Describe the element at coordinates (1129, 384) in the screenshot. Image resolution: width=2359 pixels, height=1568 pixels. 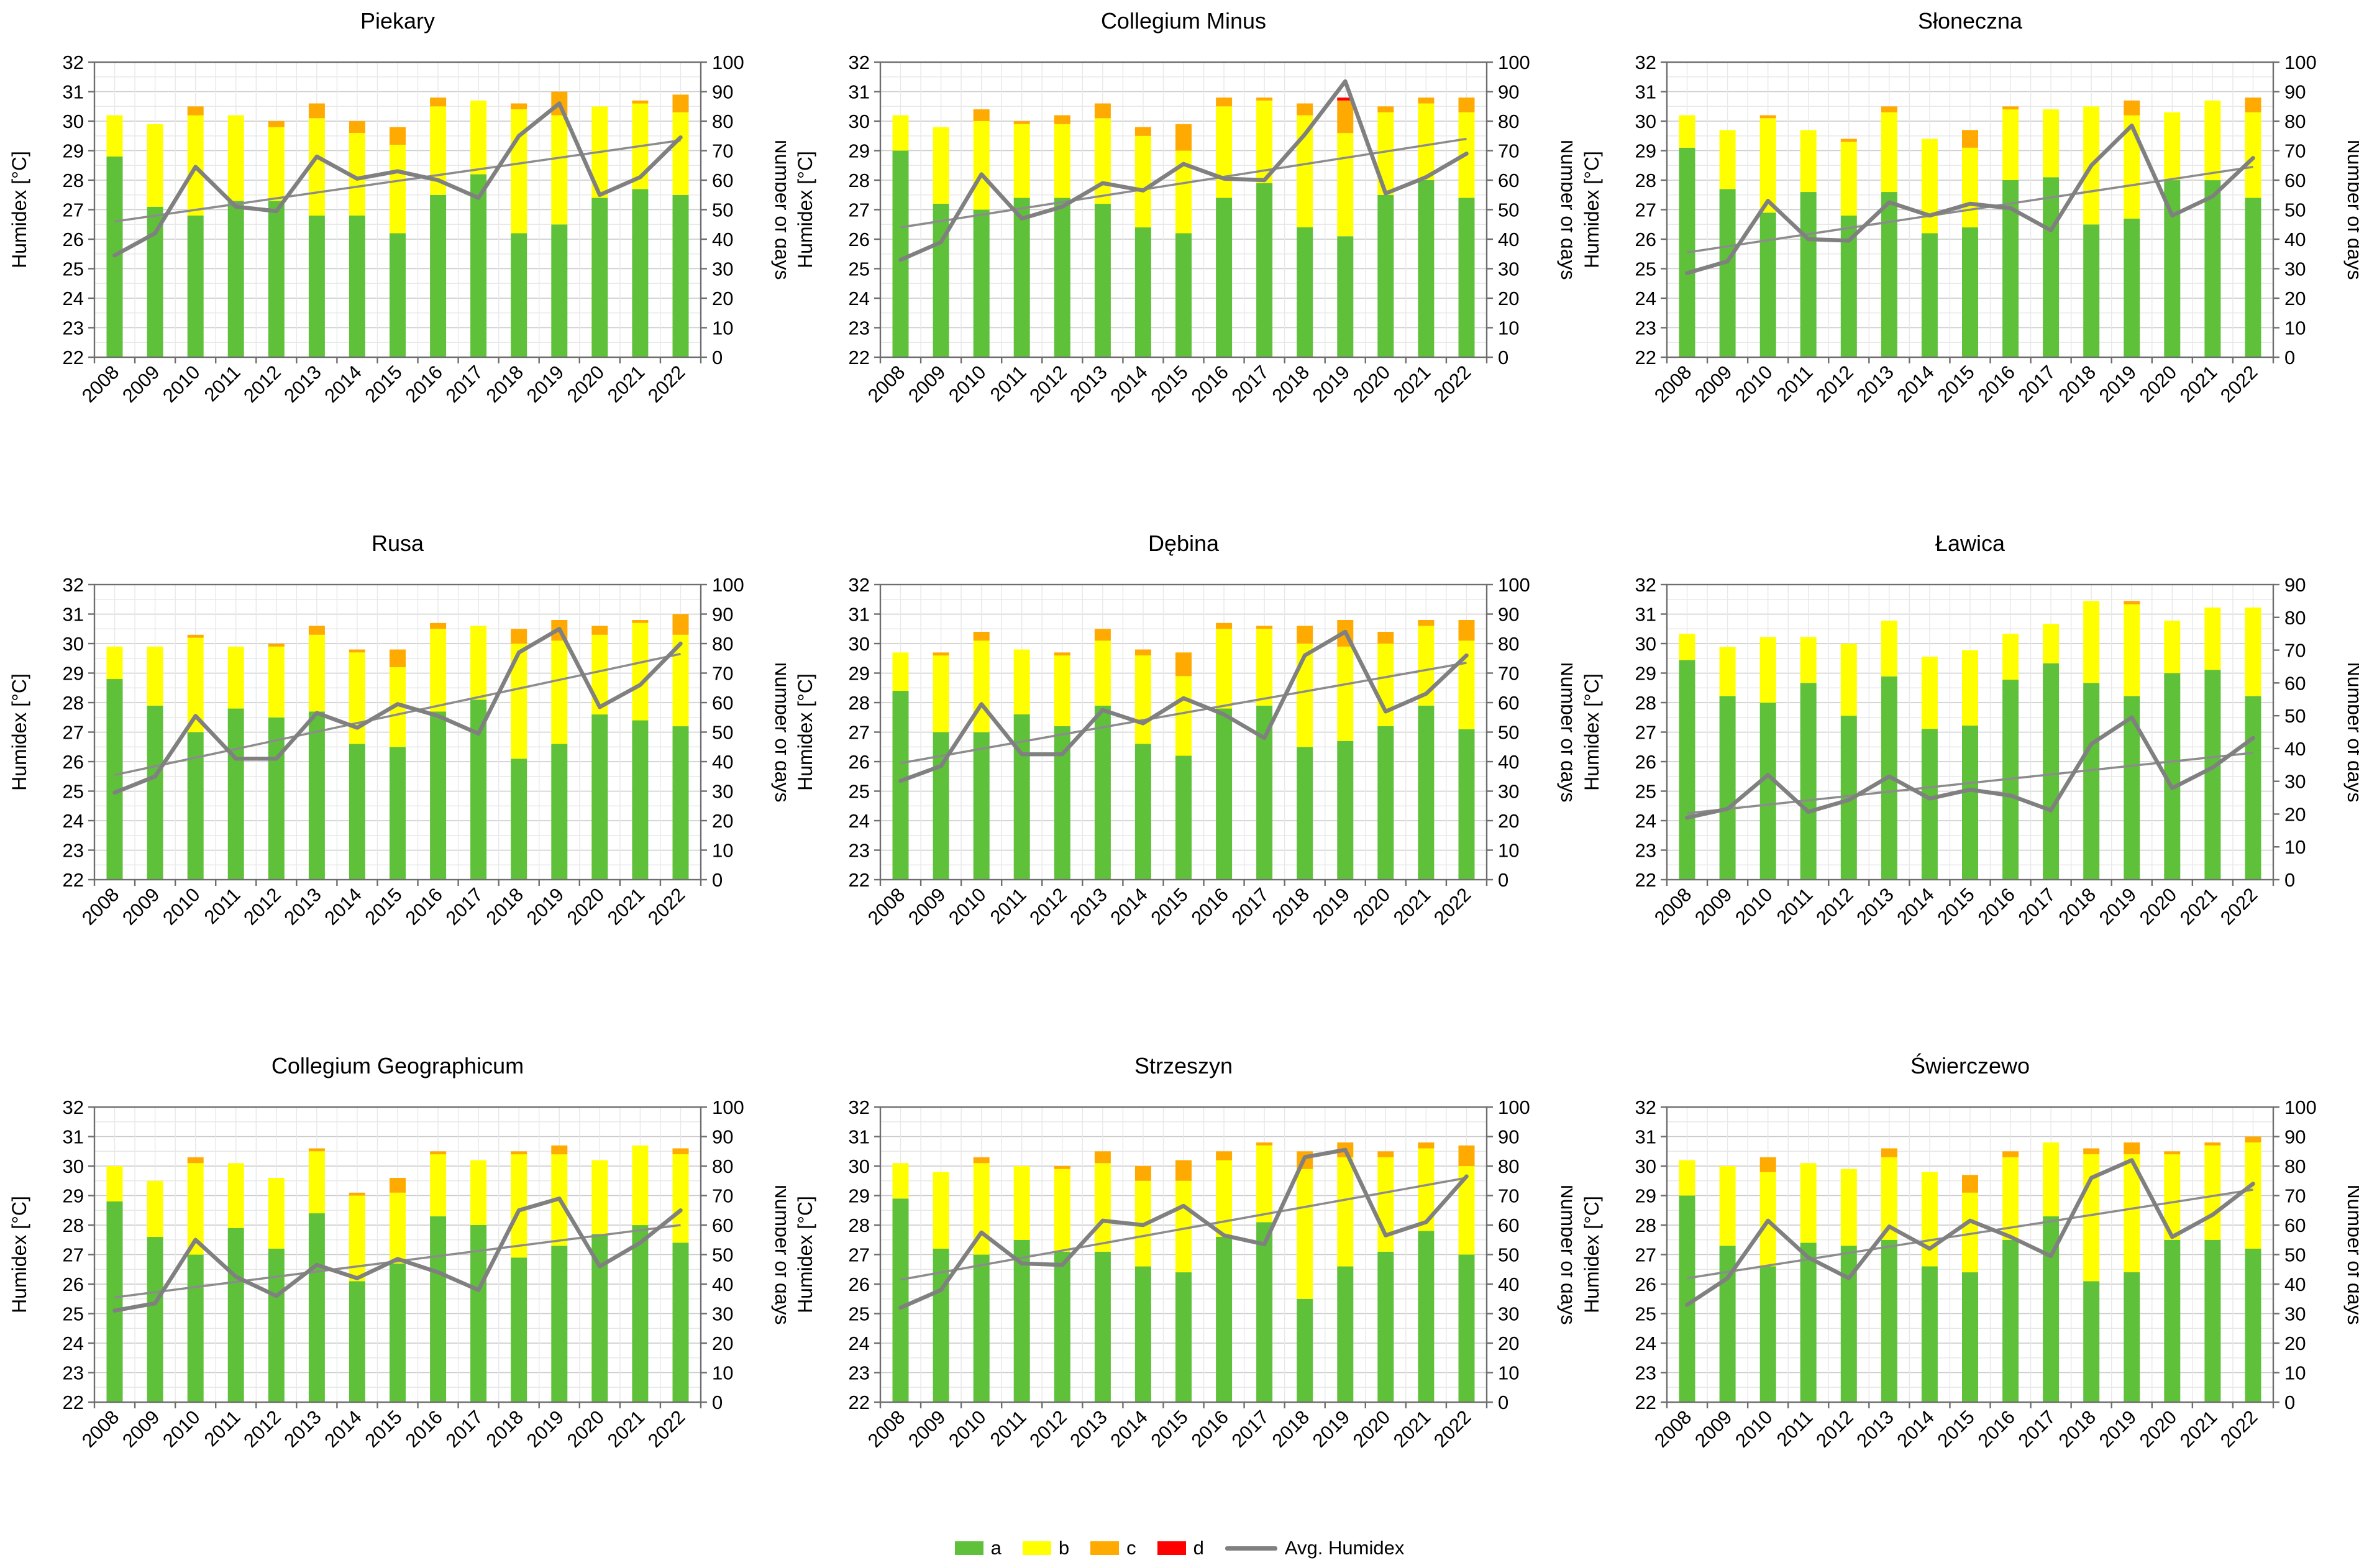
I see `x-axis-year-label: 2014` at that location.